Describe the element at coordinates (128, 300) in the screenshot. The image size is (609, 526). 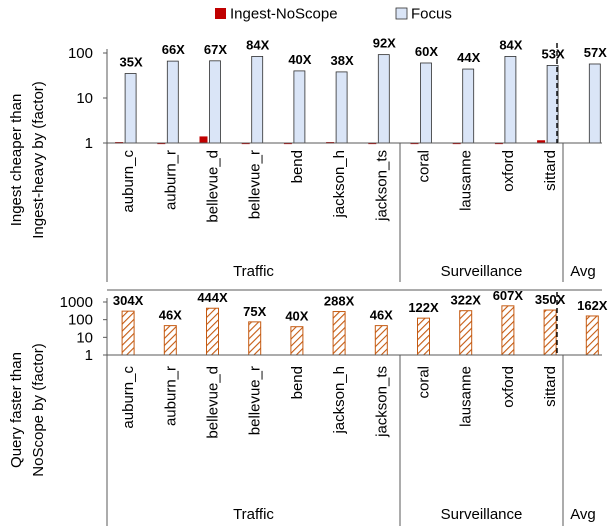
I see `bar-value-label: 304X` at that location.